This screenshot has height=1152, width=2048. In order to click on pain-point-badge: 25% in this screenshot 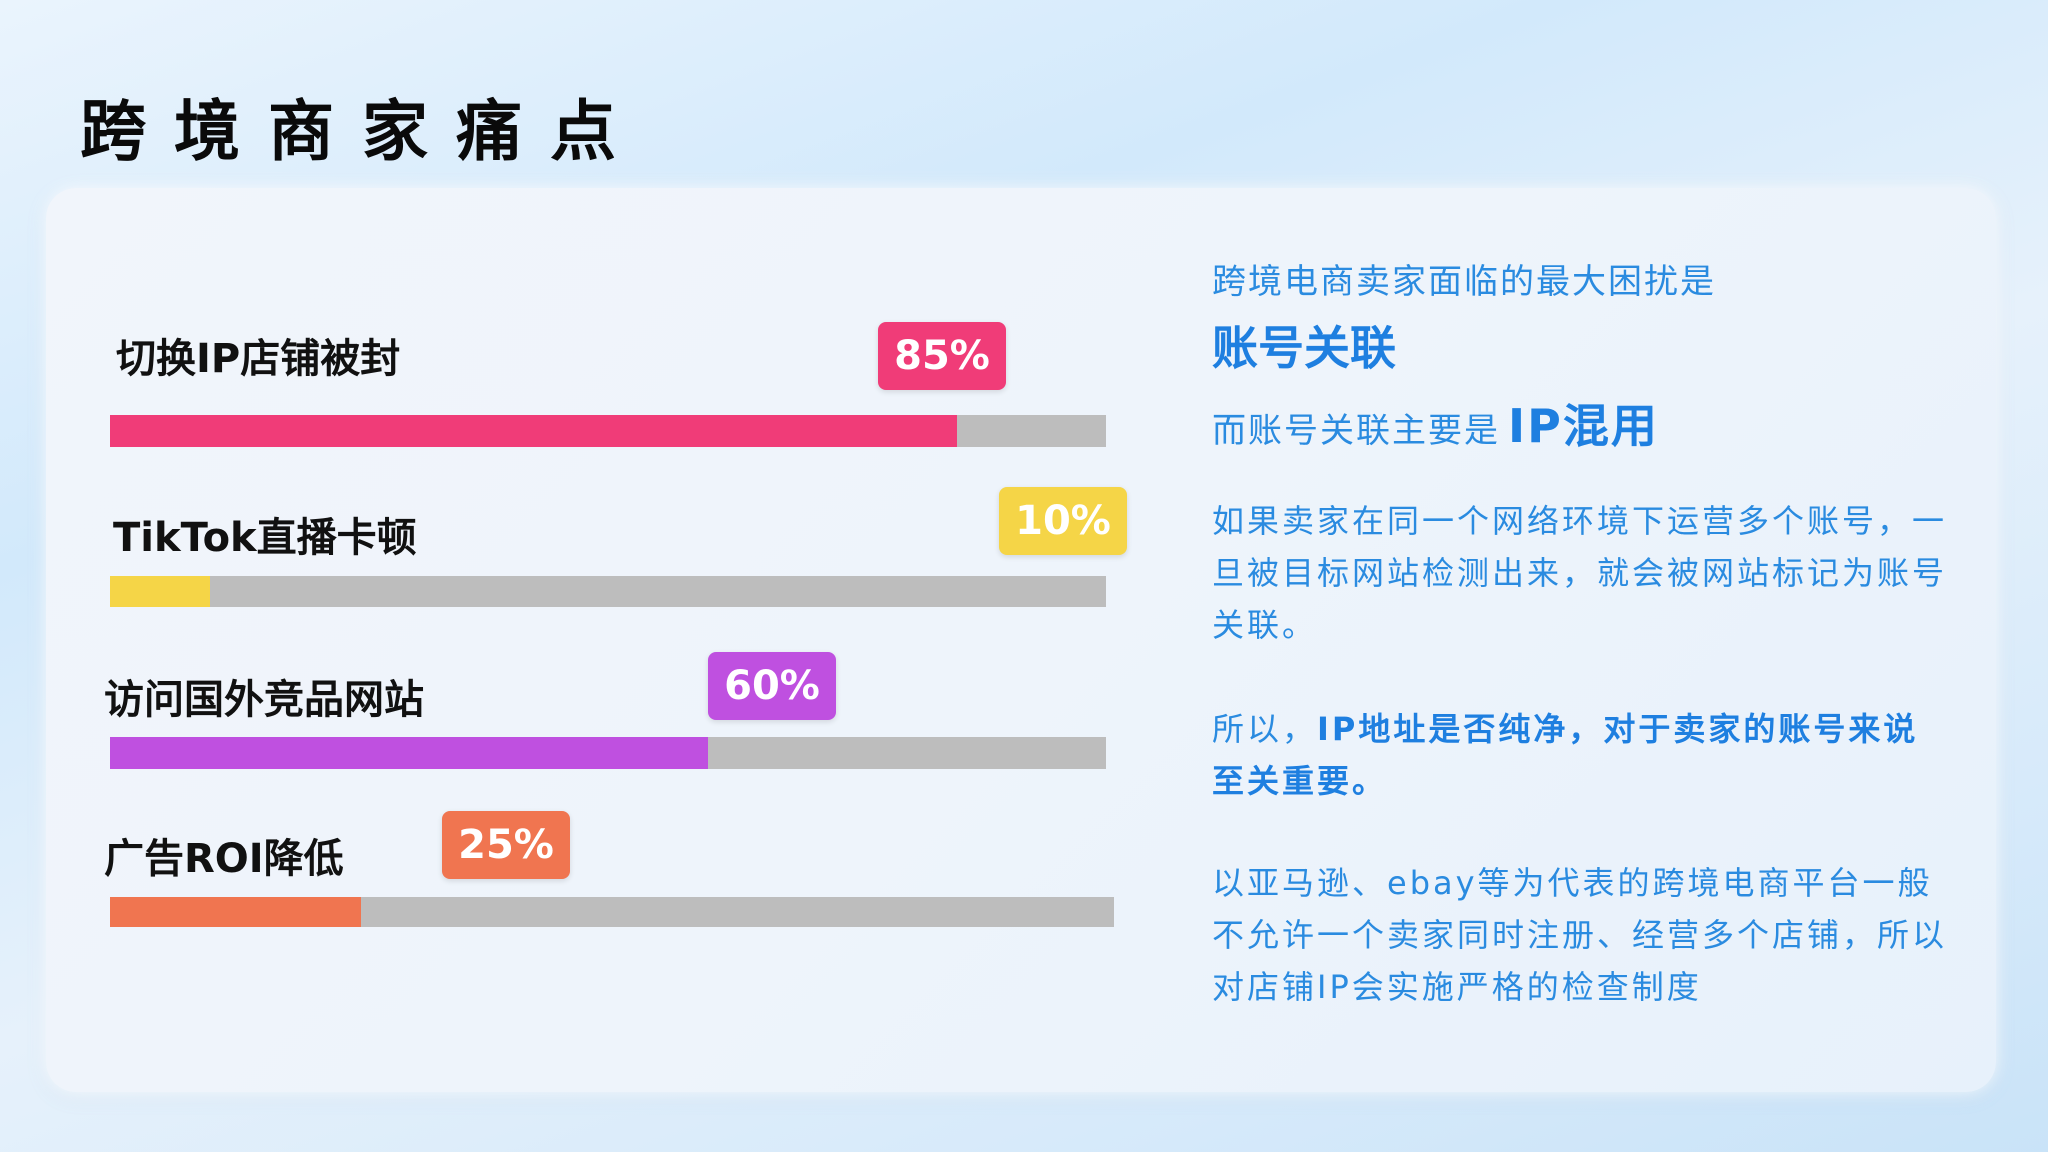, I will do `click(506, 845)`.